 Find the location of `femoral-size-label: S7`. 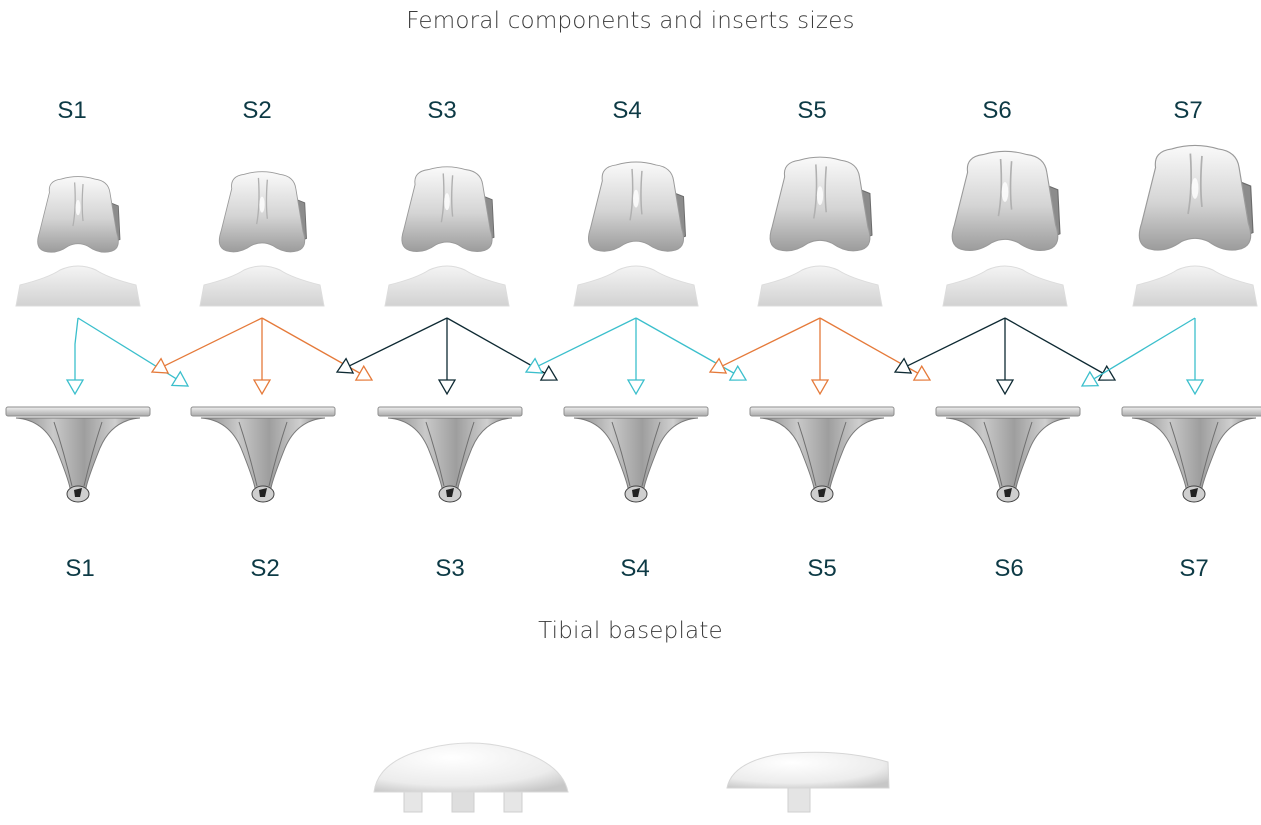

femoral-size-label: S7 is located at coordinates (1188, 110).